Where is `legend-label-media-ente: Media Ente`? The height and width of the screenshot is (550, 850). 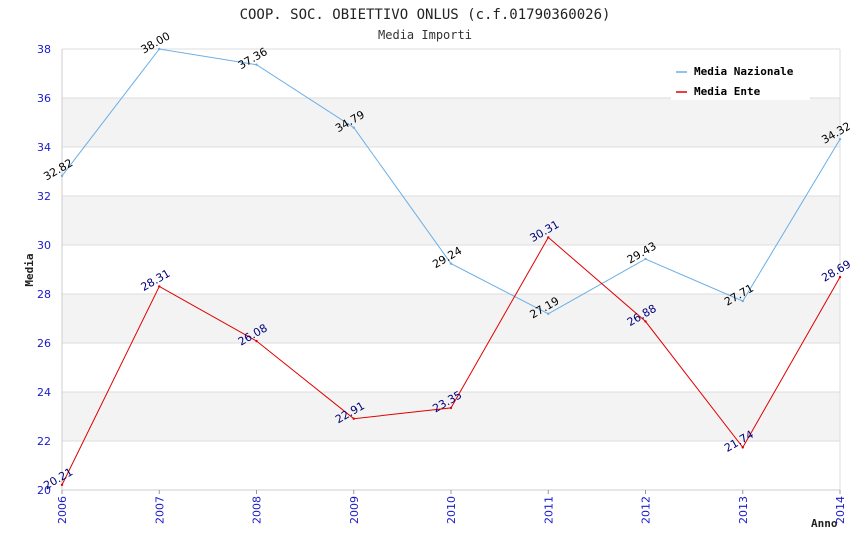
legend-label-media-ente: Media Ente is located at coordinates (727, 91).